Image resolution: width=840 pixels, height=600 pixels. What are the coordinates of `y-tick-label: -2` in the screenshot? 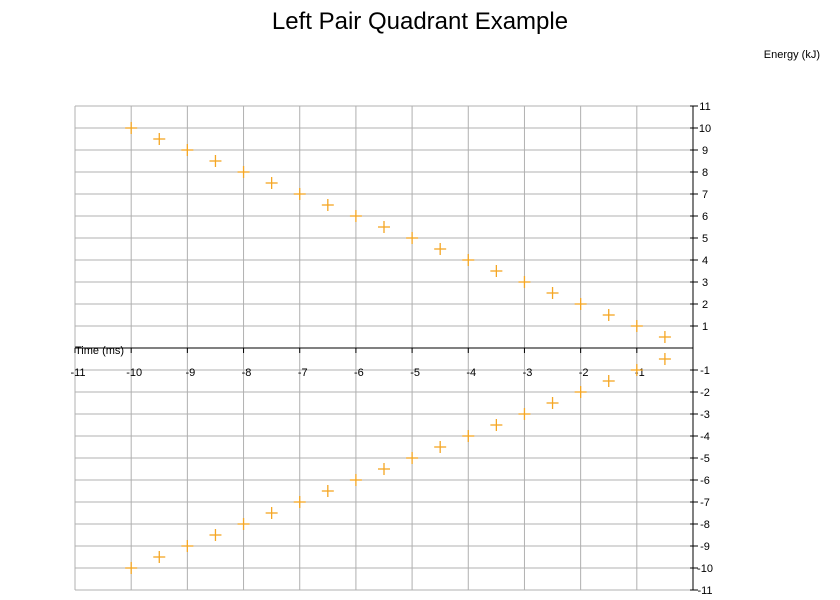 It's located at (705, 393).